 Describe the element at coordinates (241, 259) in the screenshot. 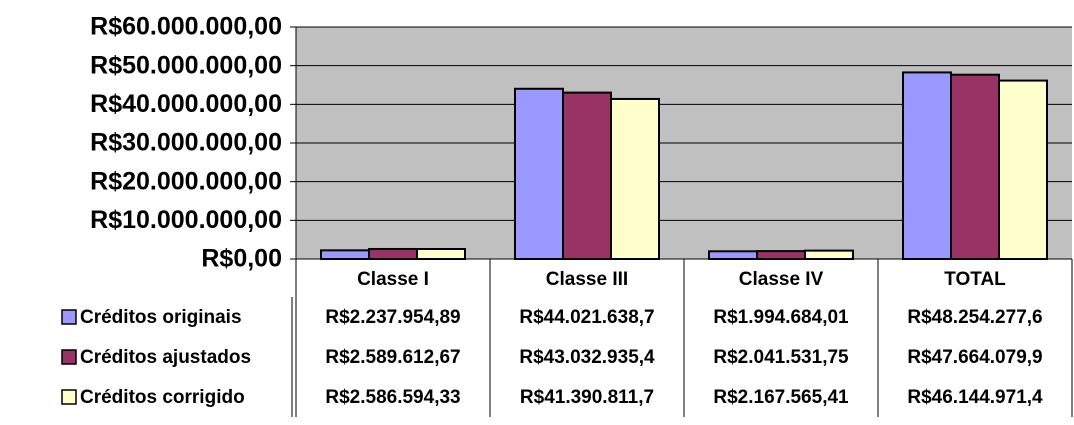

I see `y-tick-label: R$0,00` at that location.